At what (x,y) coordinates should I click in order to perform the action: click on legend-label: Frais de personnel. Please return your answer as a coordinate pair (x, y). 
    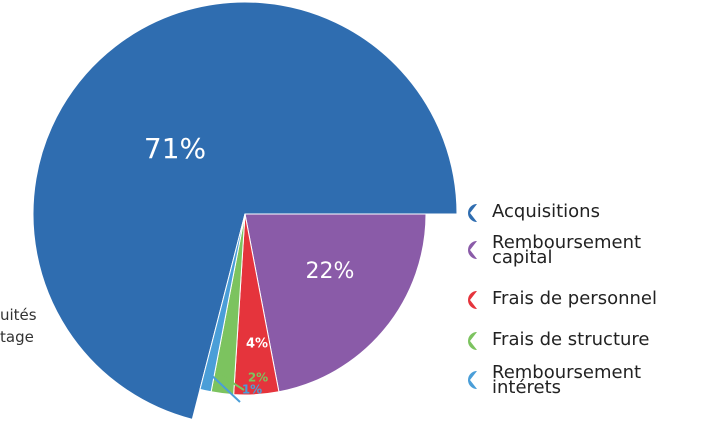
    Looking at the image, I should click on (574, 298).